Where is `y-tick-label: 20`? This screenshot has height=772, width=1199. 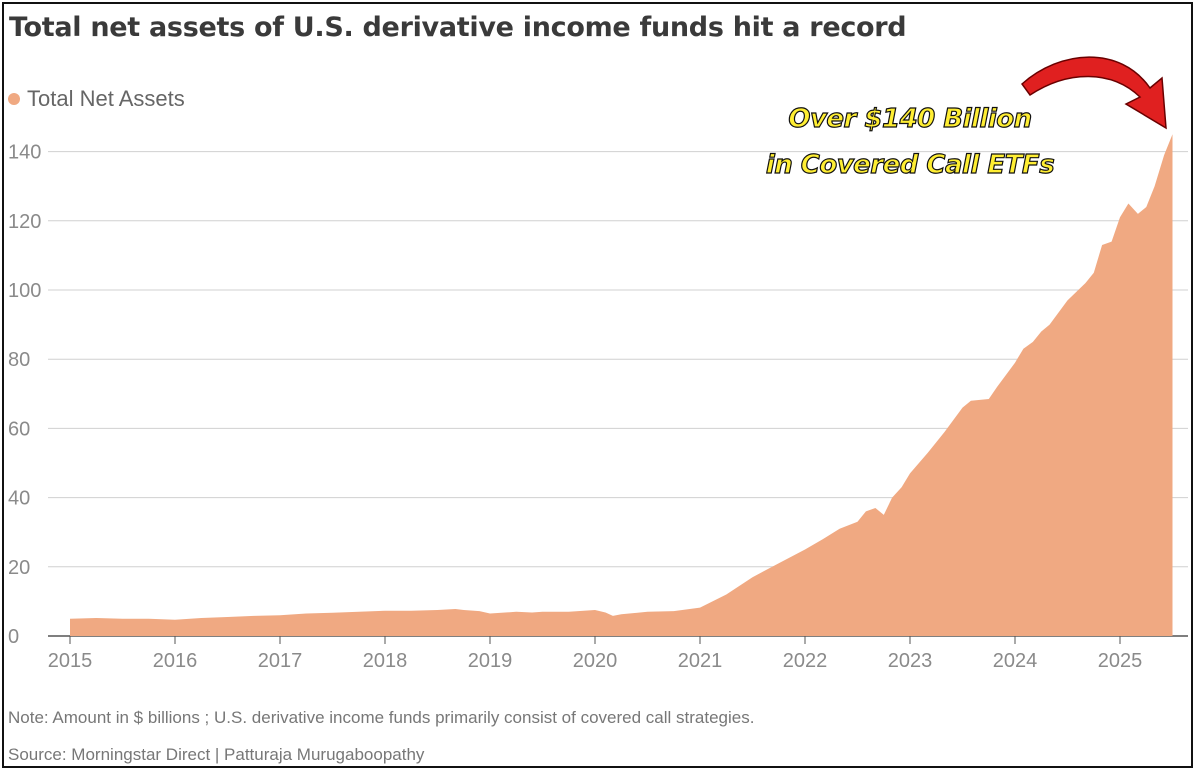
y-tick-label: 20 is located at coordinates (19, 568).